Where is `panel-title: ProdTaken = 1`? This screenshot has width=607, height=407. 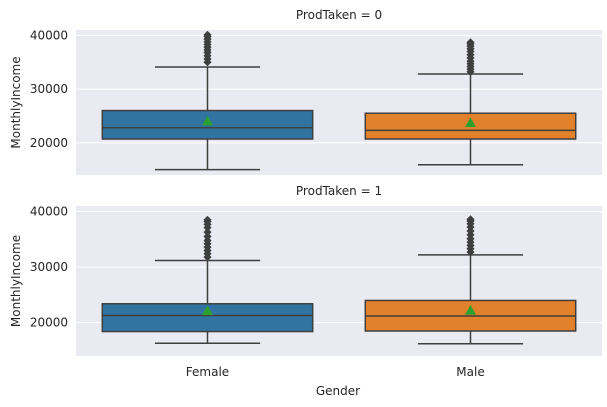 panel-title: ProdTaken = 1 is located at coordinates (339, 191).